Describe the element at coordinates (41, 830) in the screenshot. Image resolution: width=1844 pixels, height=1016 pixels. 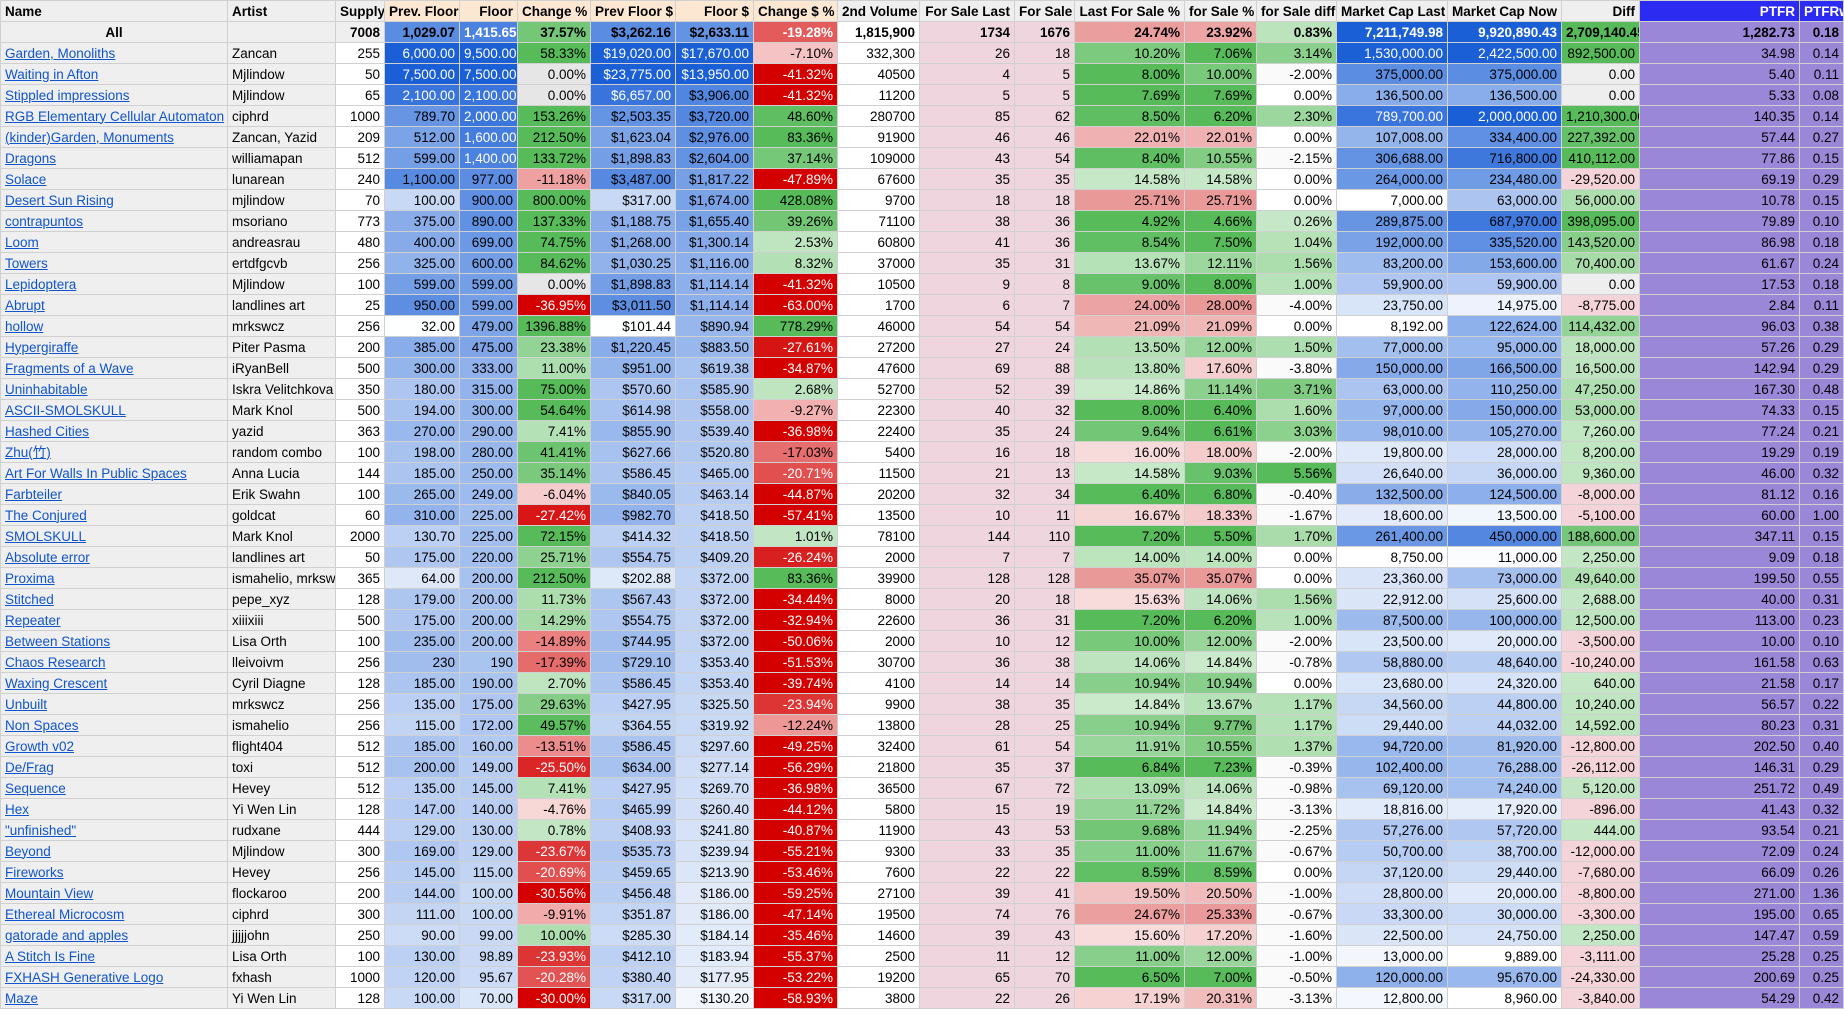
I see `collection-link: "unfinished"` at that location.